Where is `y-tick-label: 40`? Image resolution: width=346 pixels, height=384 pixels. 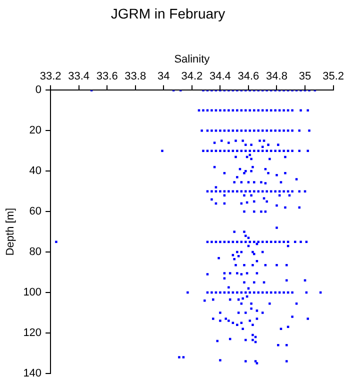 y-tick-label: 40 is located at coordinates (35, 171).